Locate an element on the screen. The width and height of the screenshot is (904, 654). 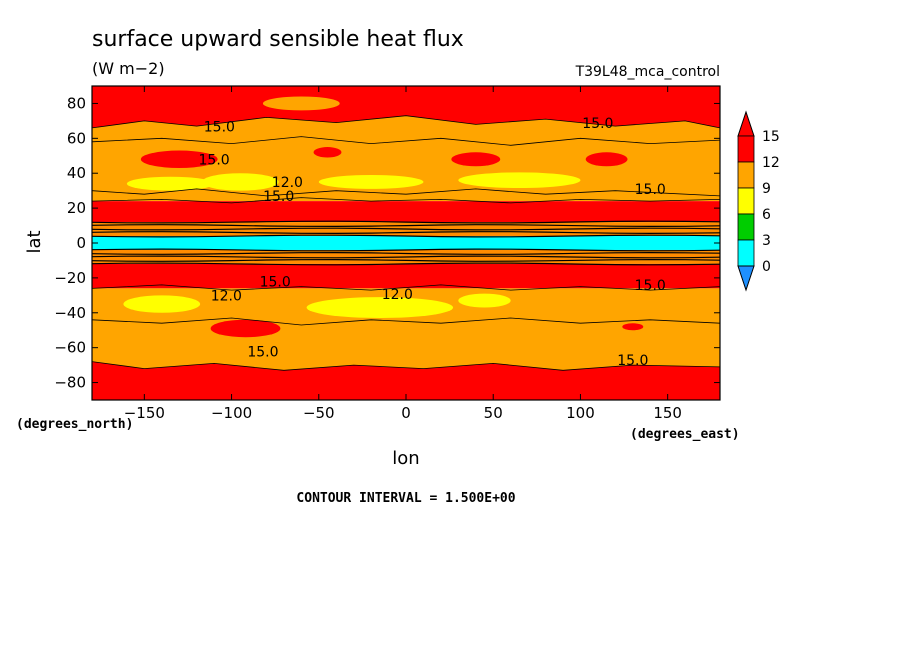
y-tick-label: 20 is located at coordinates (76, 208).